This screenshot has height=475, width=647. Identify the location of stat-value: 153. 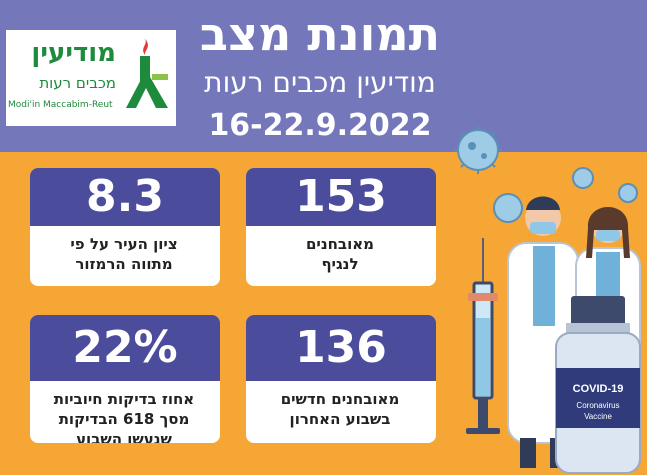
(341, 197).